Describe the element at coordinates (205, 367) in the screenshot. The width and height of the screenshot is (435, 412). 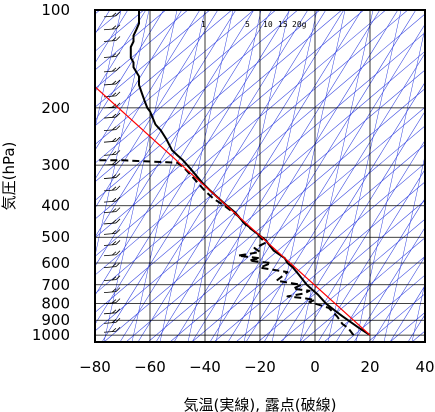
I see `x-tick-label: −40` at that location.